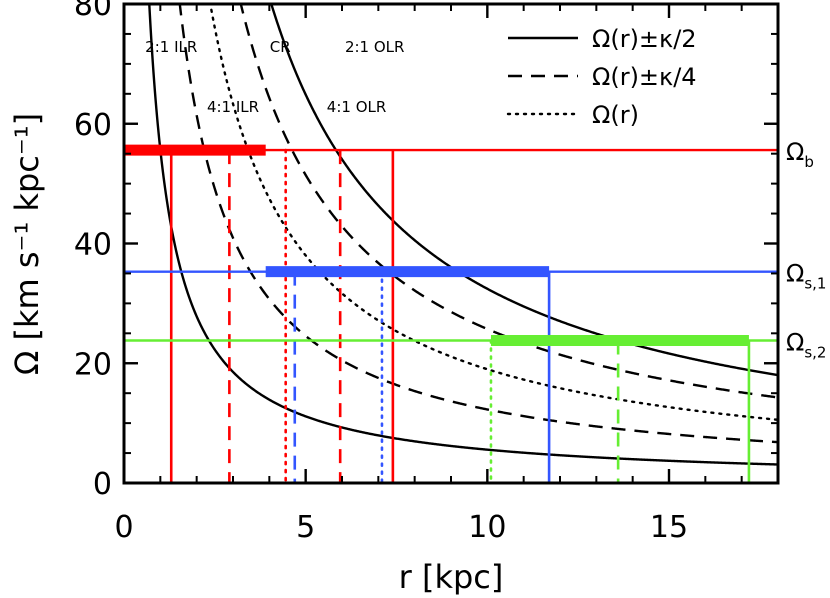 This screenshot has width=830, height=598. I want to click on x-tick-label: 15, so click(669, 527).